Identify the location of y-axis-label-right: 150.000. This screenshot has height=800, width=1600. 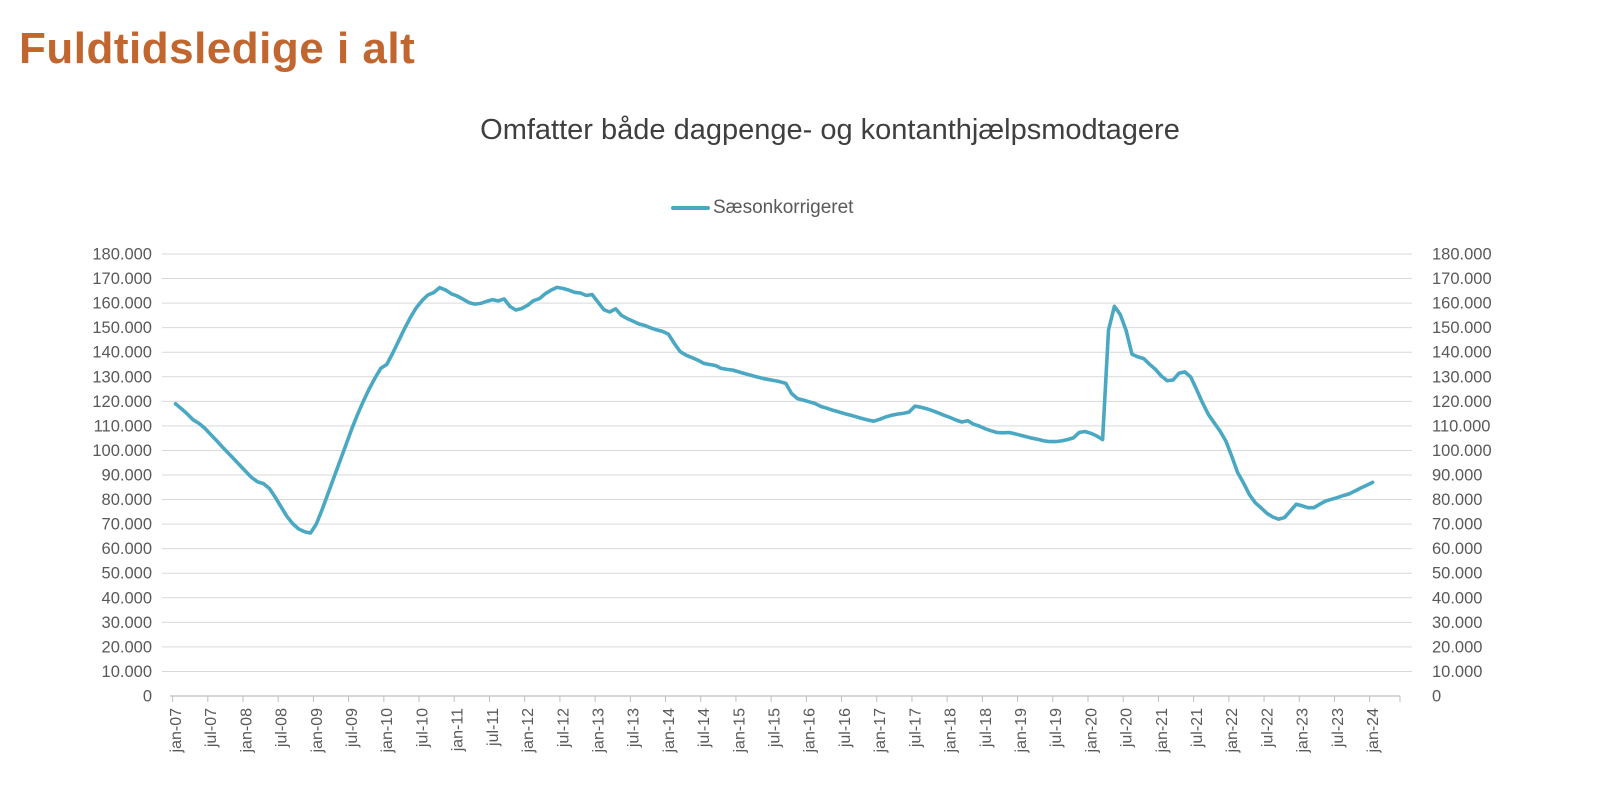
(1462, 328).